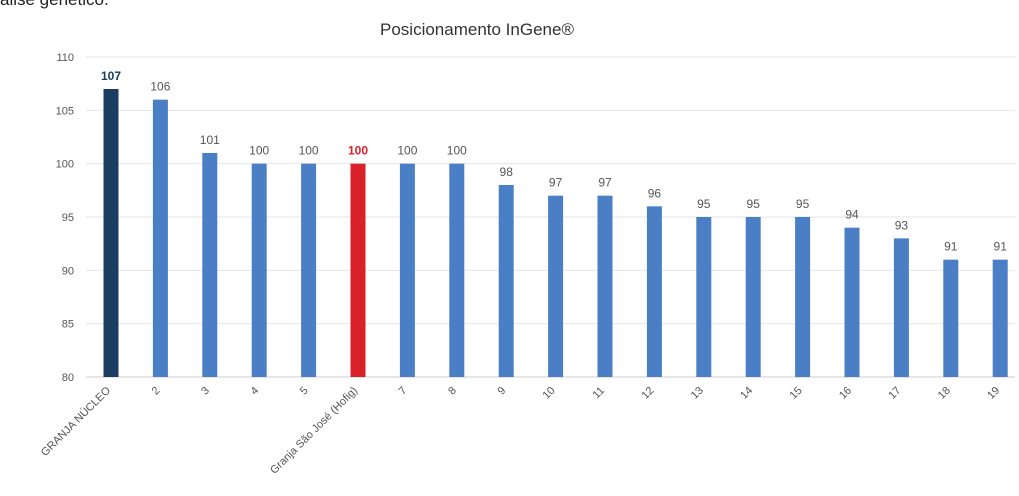 The image size is (1019, 496). Describe the element at coordinates (502, 391) in the screenshot. I see `x-tick-label: 9` at that location.